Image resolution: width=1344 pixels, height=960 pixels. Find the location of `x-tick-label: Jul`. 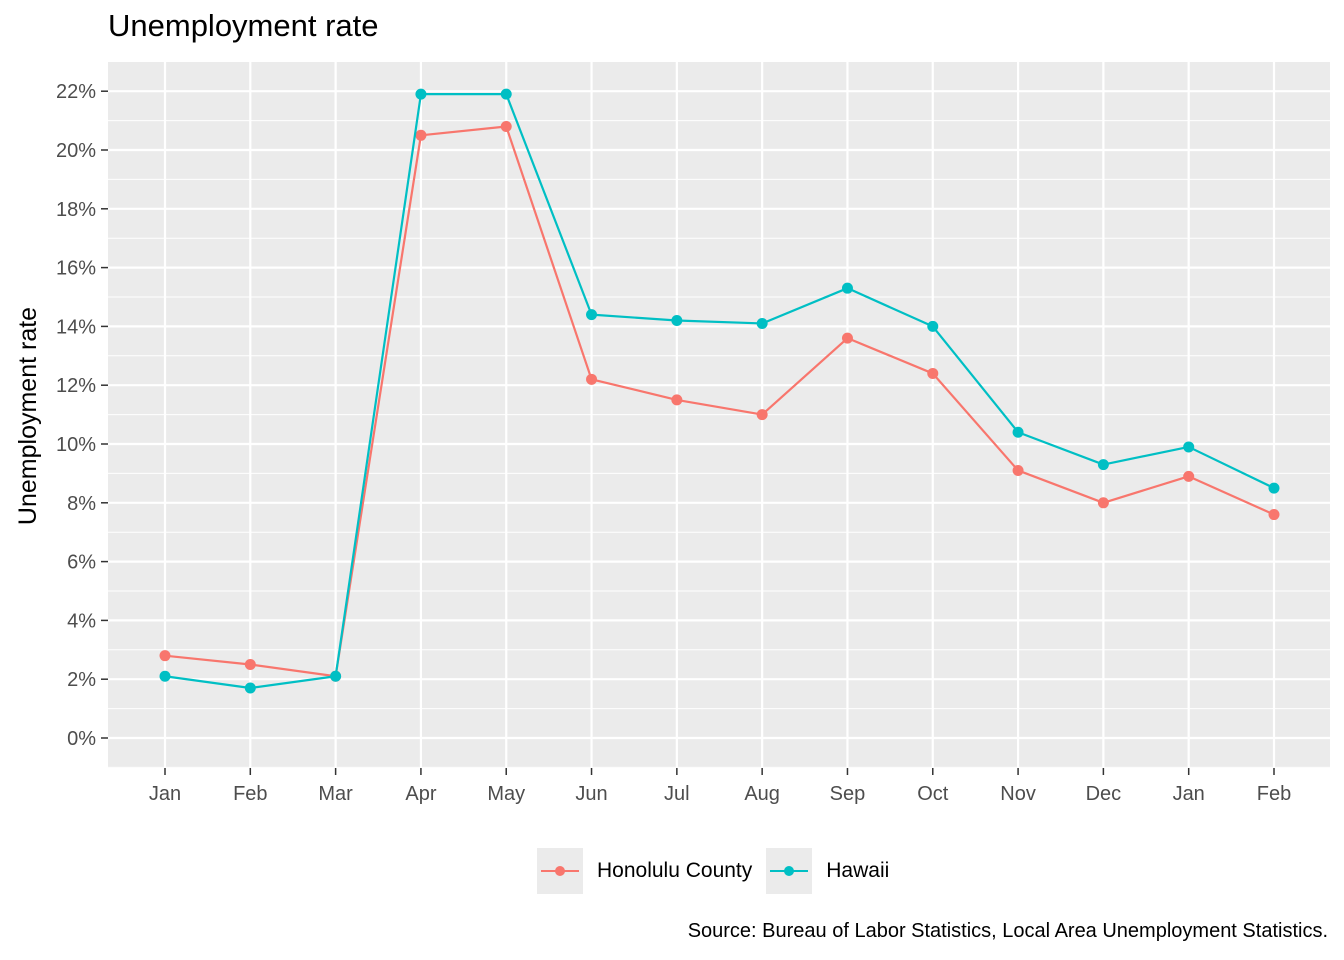

x-tick-label: Jul is located at coordinates (677, 794).